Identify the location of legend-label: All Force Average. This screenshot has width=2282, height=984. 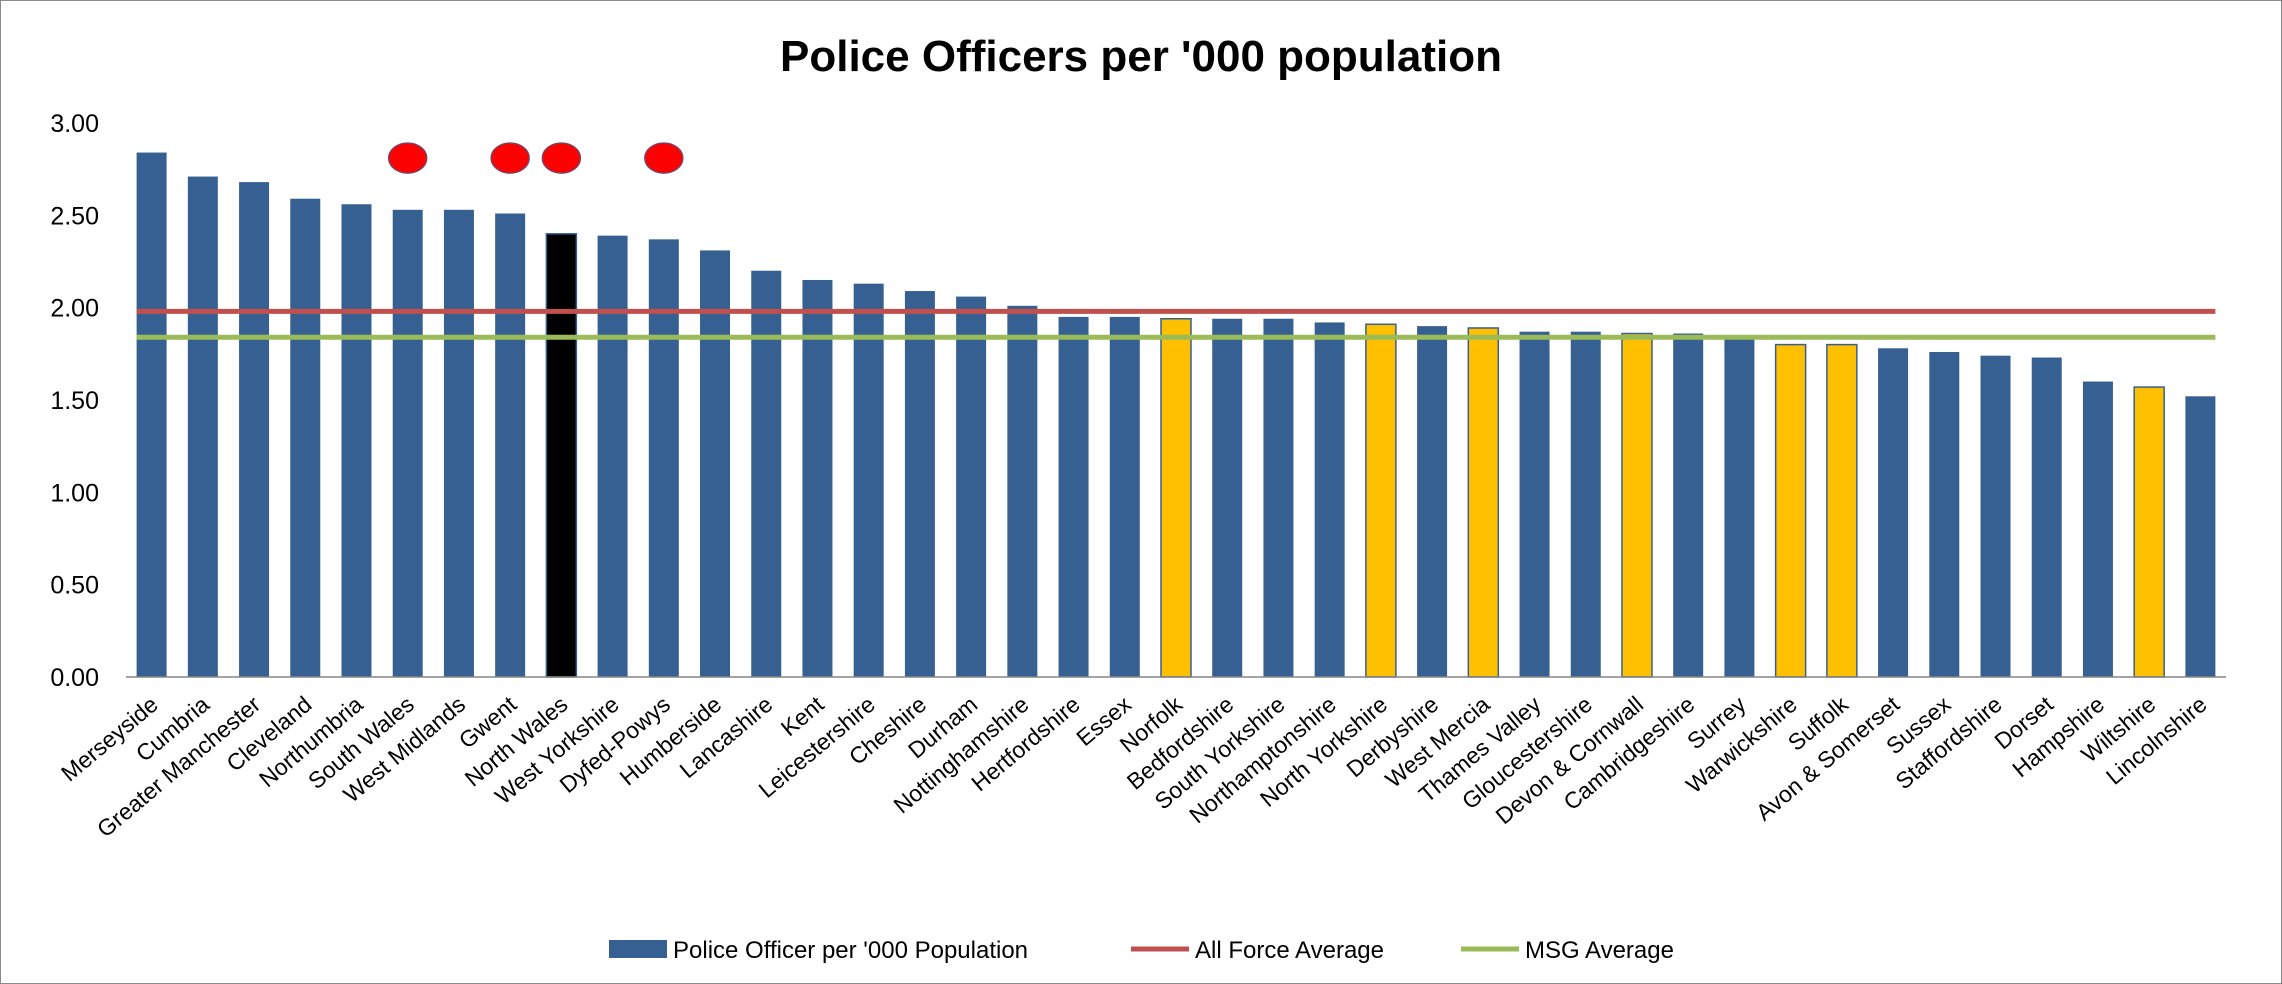
(1289, 950).